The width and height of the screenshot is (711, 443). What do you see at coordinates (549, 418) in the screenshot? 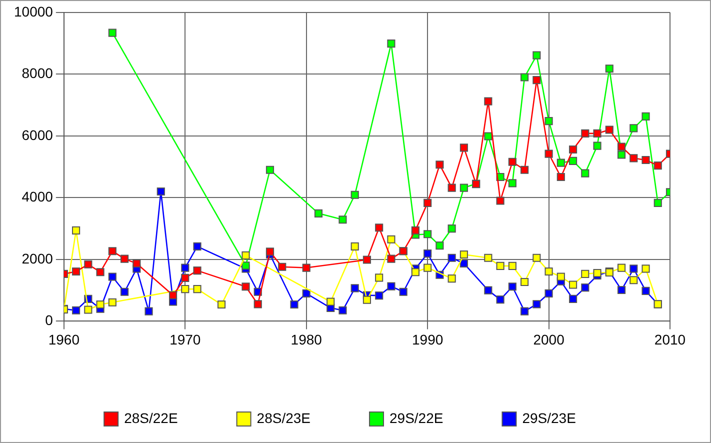
I see `legend-label: 29S/23E` at bounding box center [549, 418].